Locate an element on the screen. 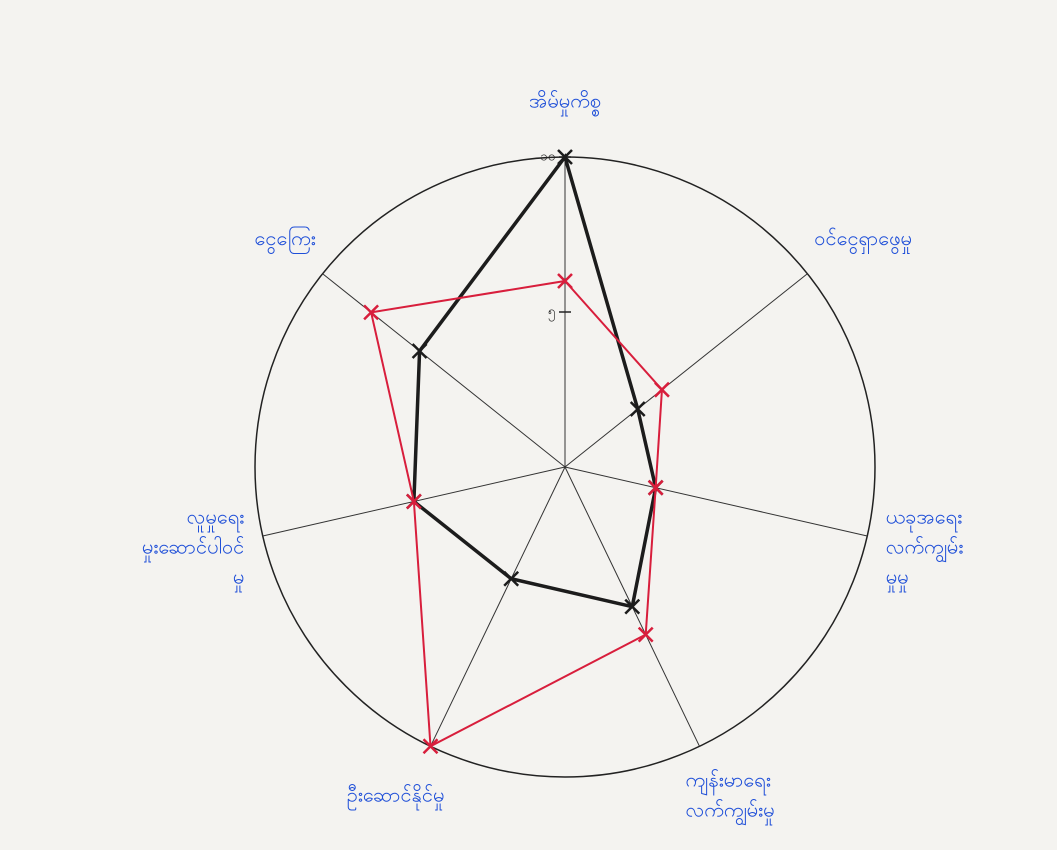 The image size is (1057, 850). axis-label: အိမ်မှုကိစ္စ is located at coordinates (565, 103).